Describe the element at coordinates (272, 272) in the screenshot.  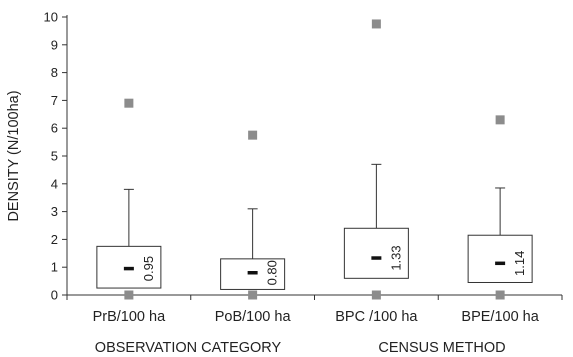
I see `median-value-label: 0.80` at that location.